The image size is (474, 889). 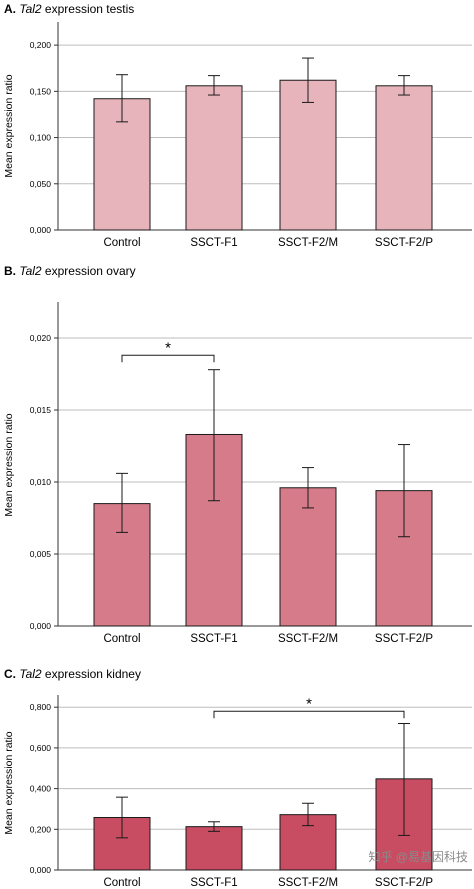 What do you see at coordinates (418, 857) in the screenshot?
I see `watermark-text: 知乎 @易基因科技` at bounding box center [418, 857].